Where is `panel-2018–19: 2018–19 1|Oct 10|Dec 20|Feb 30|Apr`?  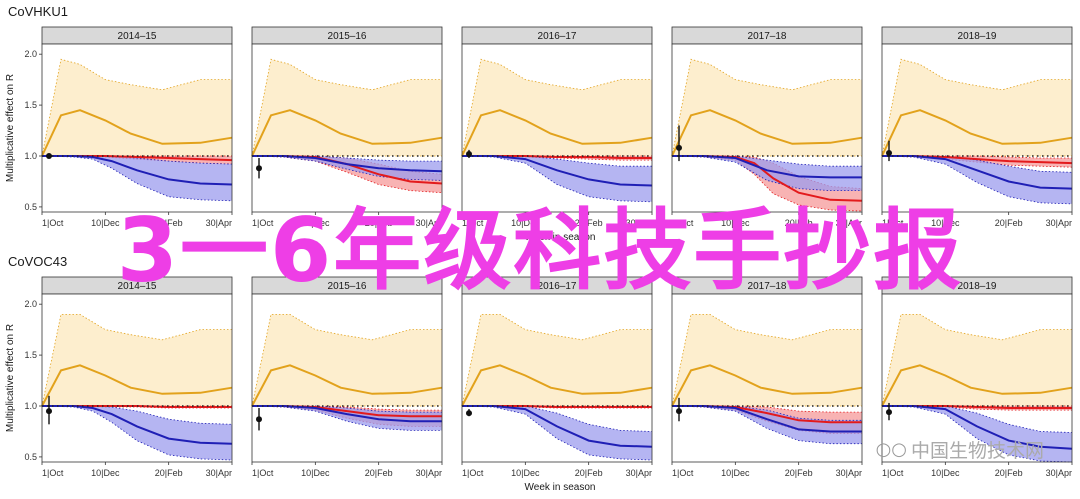
panel-2018–19: 2018–19 1|Oct 10|Dec 20|Feb 30|Apr is located at coordinates (977, 127).